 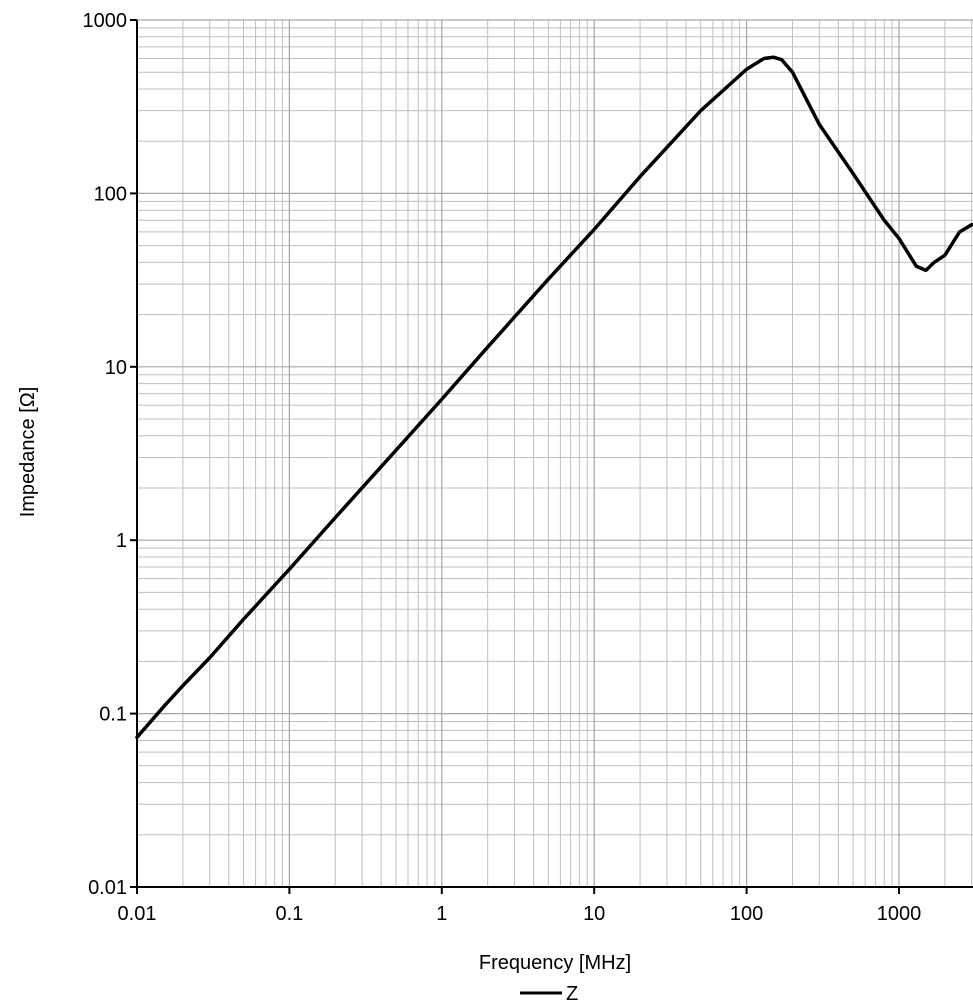 What do you see at coordinates (555, 963) in the screenshot?
I see `x-axis-title: Frequency [MHz]` at bounding box center [555, 963].